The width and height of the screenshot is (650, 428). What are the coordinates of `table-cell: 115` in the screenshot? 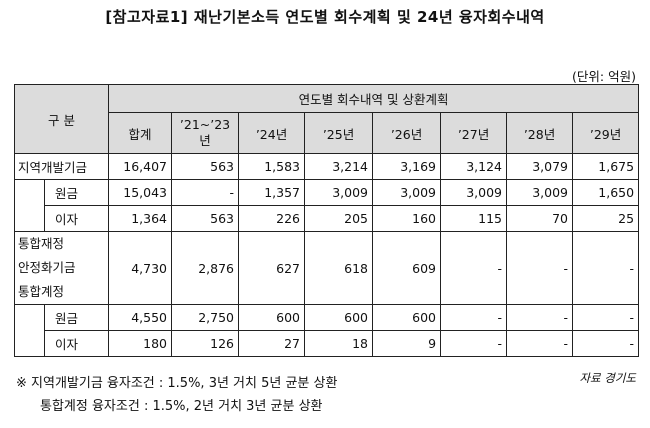 It's located at (474, 218).